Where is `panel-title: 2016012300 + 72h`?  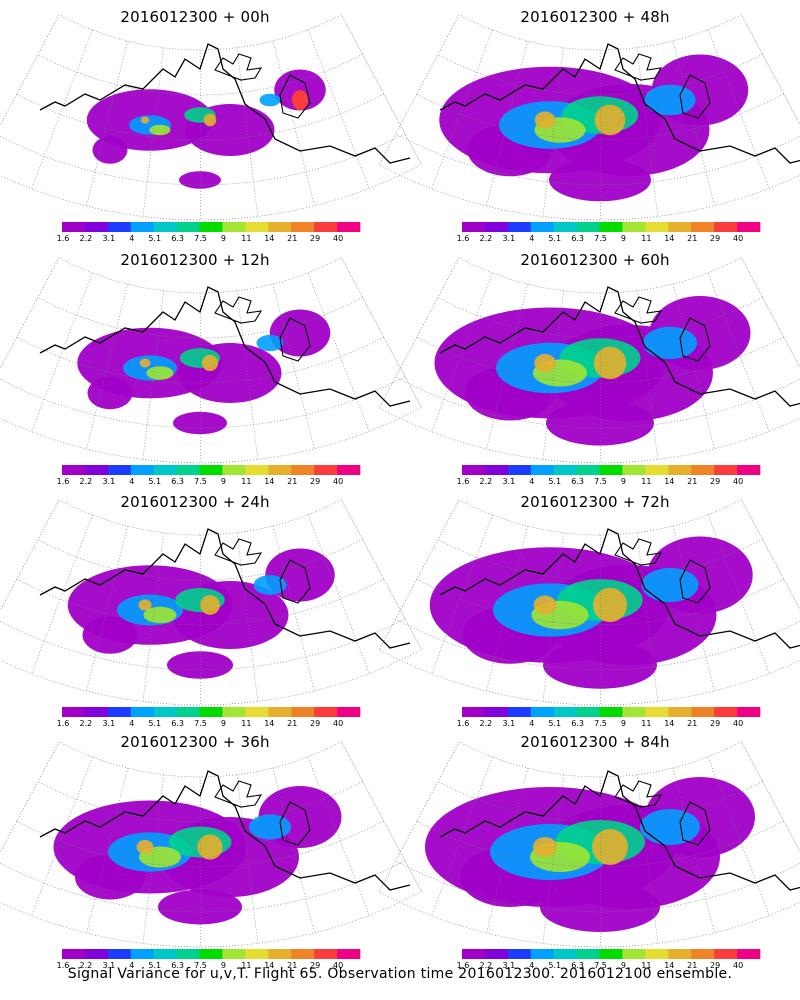
panel-title: 2016012300 + 72h is located at coordinates (595, 502).